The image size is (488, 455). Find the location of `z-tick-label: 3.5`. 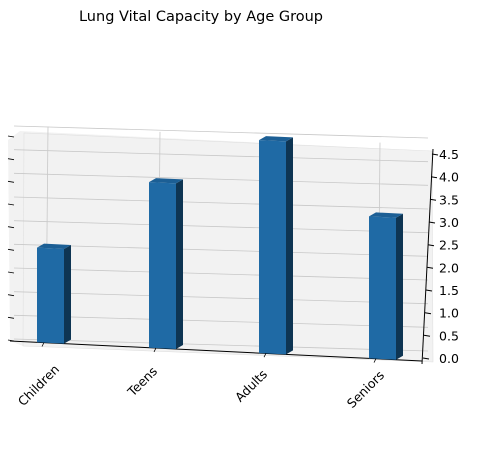

z-tick-label: 3.5 is located at coordinates (449, 199).